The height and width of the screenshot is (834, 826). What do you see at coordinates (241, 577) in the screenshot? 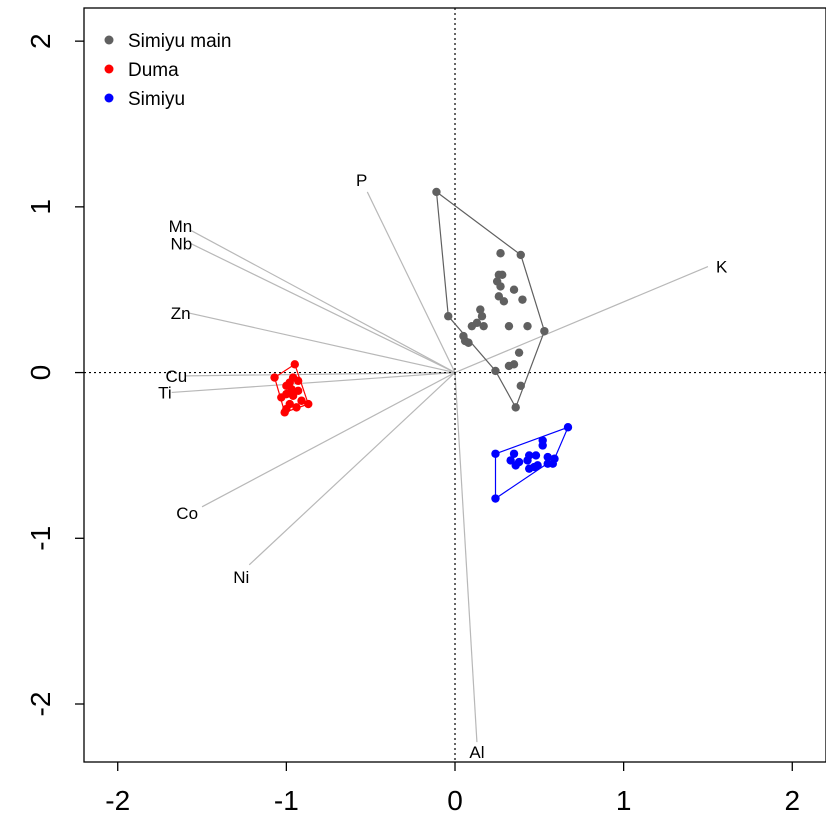
I see `variable-label-ni: Ni` at bounding box center [241, 577].